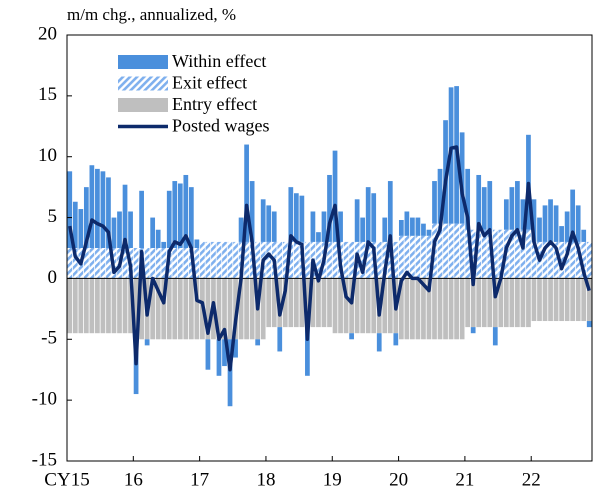 The height and width of the screenshot is (502, 593). What do you see at coordinates (219, 61) in the screenshot?
I see `legend-label: Within effect` at bounding box center [219, 61].